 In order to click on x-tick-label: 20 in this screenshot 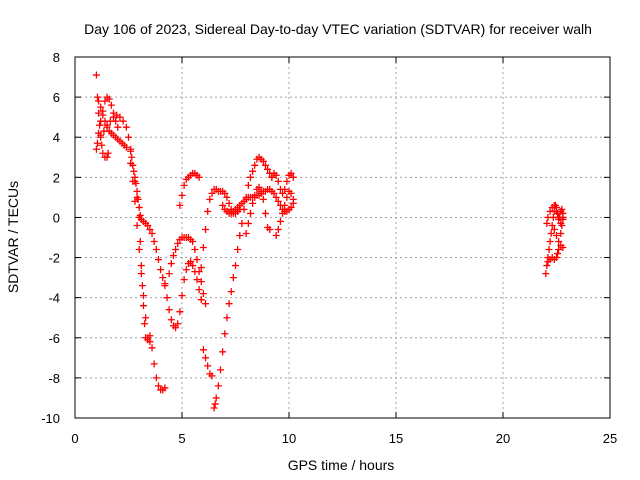, I will do `click(503, 438)`.